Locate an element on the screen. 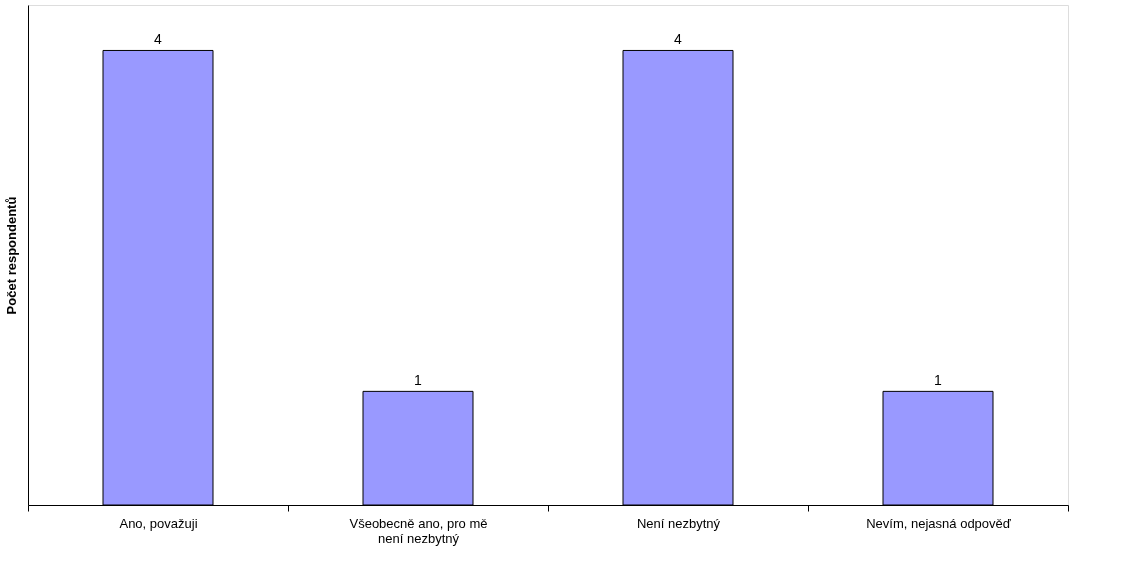 Image resolution: width=1123 pixels, height=587 pixels. x-tick-label: Nevím, nejasná odpověď is located at coordinates (939, 523).